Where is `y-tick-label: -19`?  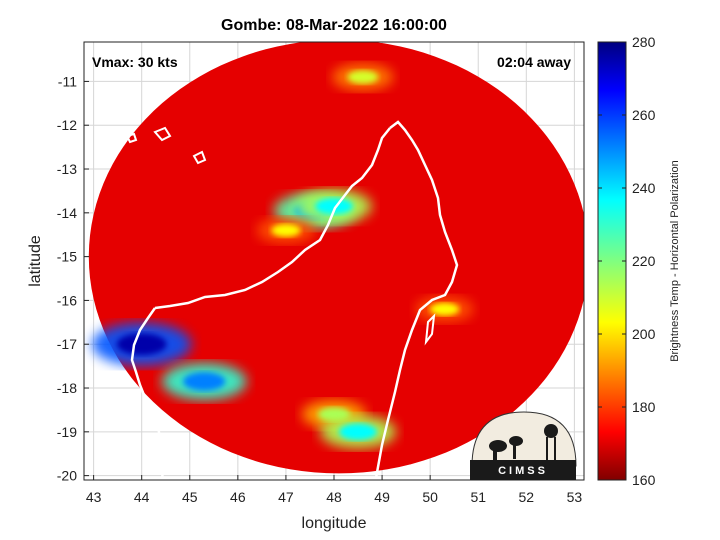 y-tick-label: -19 is located at coordinates (67, 432).